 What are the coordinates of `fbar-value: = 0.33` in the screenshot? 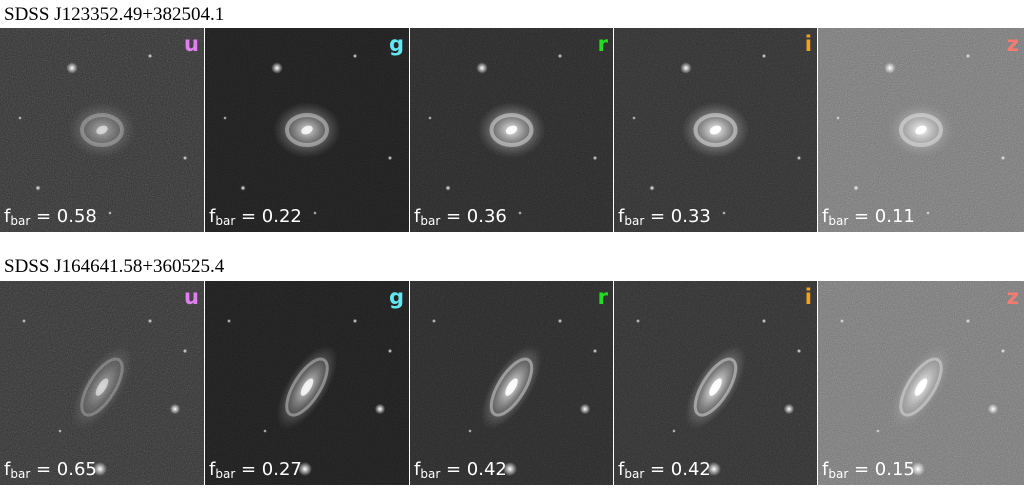 It's located at (680, 216).